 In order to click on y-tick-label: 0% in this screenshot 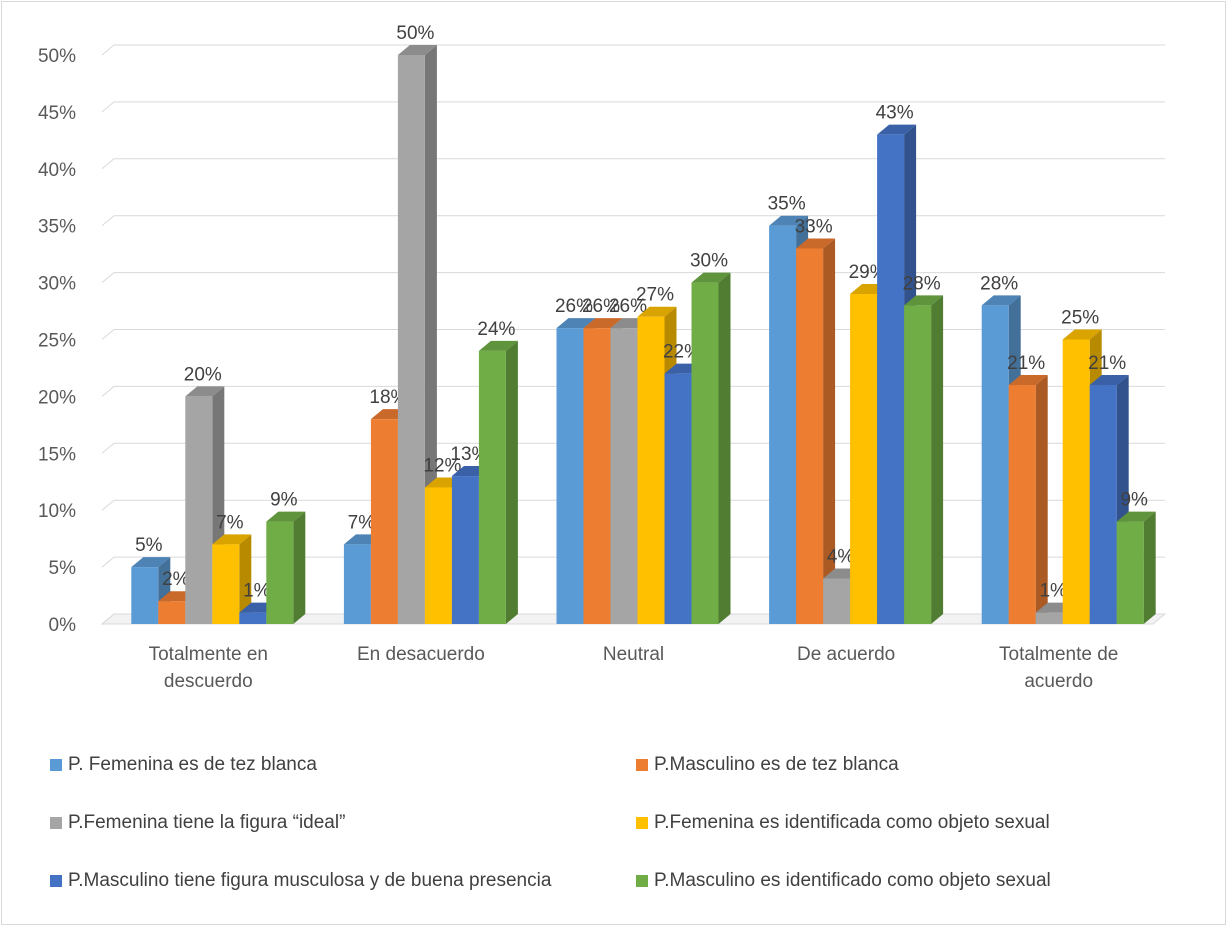, I will do `click(63, 625)`.